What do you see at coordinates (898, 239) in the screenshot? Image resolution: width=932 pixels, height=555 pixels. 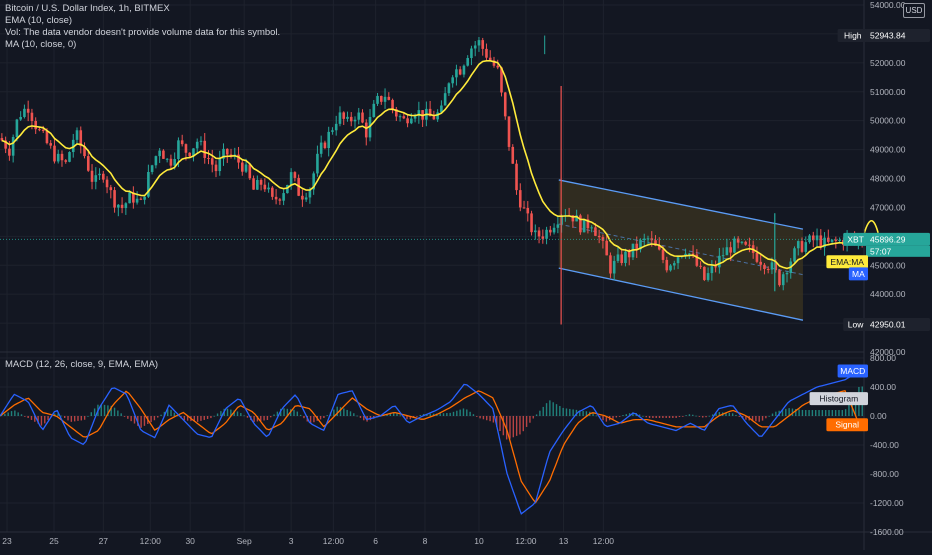 I see `xbt-tag-value-bg` at bounding box center [898, 239].